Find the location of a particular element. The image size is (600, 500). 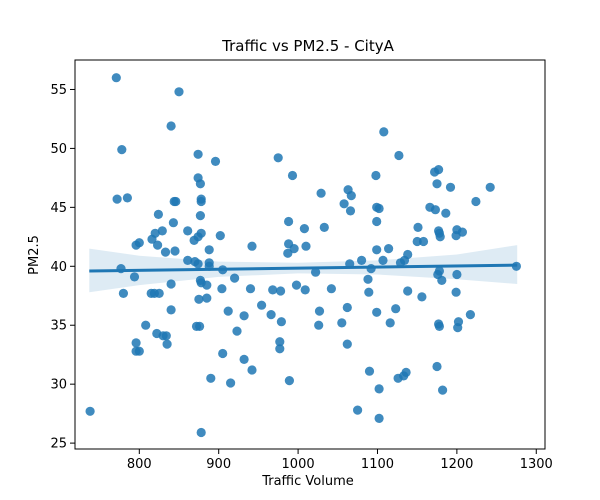

y-tick-label: 45 is located at coordinates (58, 208).